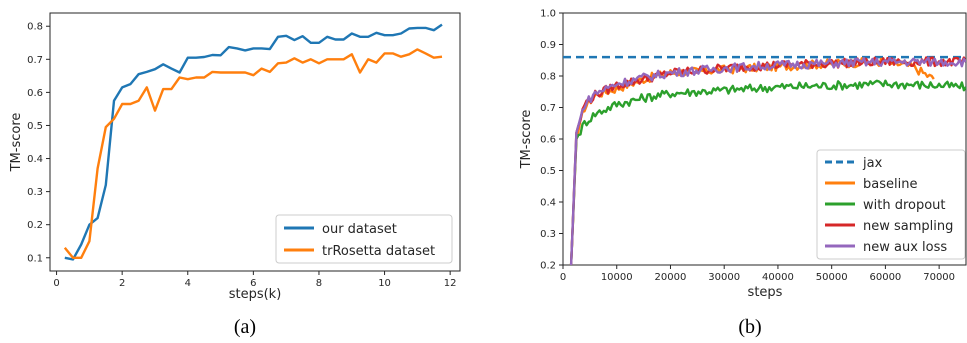 Image resolution: width=967 pixels, height=343 pixels. Describe the element at coordinates (872, 163) in the screenshot. I see `legend-b-label-jax: jax` at that location.